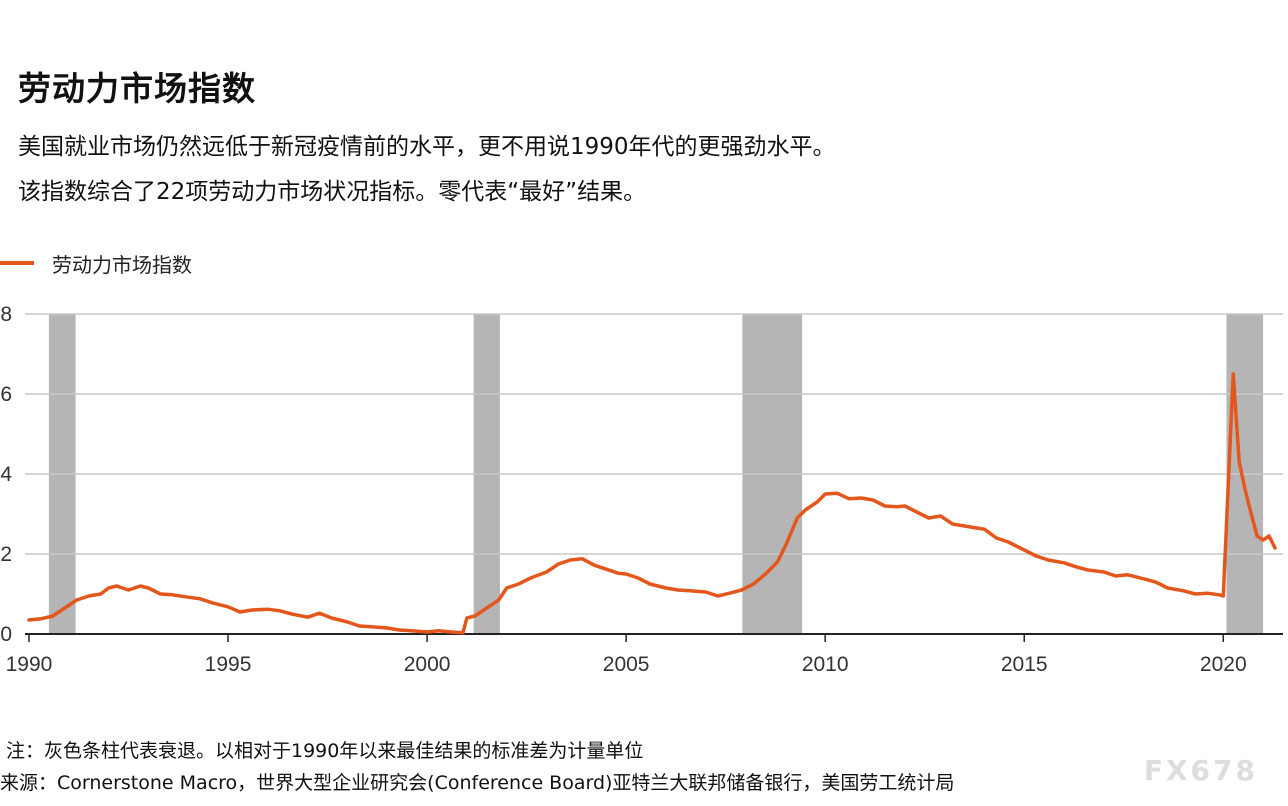 This screenshot has width=1288, height=806. Describe the element at coordinates (137, 88) in the screenshot. I see `chart-title: 劳动力市场指数` at that location.